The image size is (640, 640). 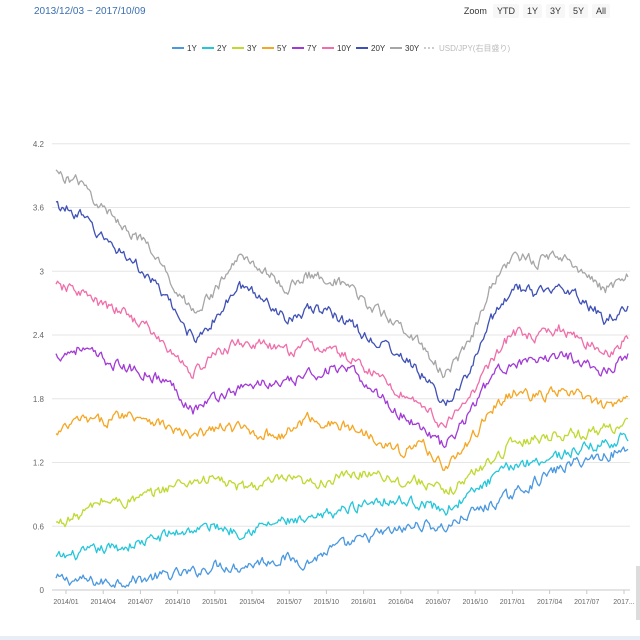 I want to click on zoom-5y-button: 5Y, so click(x=578, y=11).